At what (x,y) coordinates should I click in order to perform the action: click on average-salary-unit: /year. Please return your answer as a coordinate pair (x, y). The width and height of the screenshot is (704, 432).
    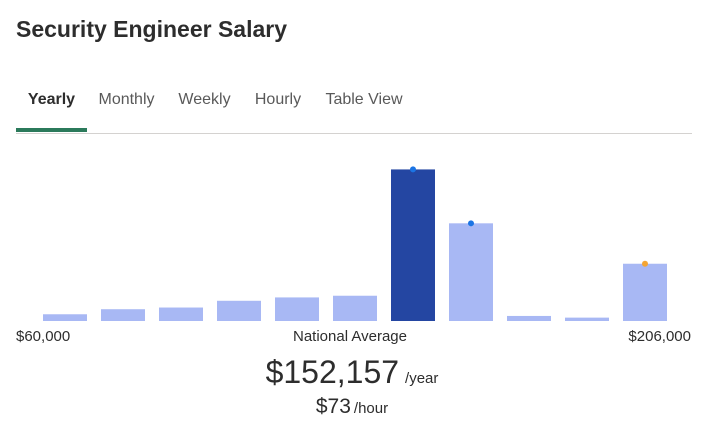
    Looking at the image, I should click on (422, 378).